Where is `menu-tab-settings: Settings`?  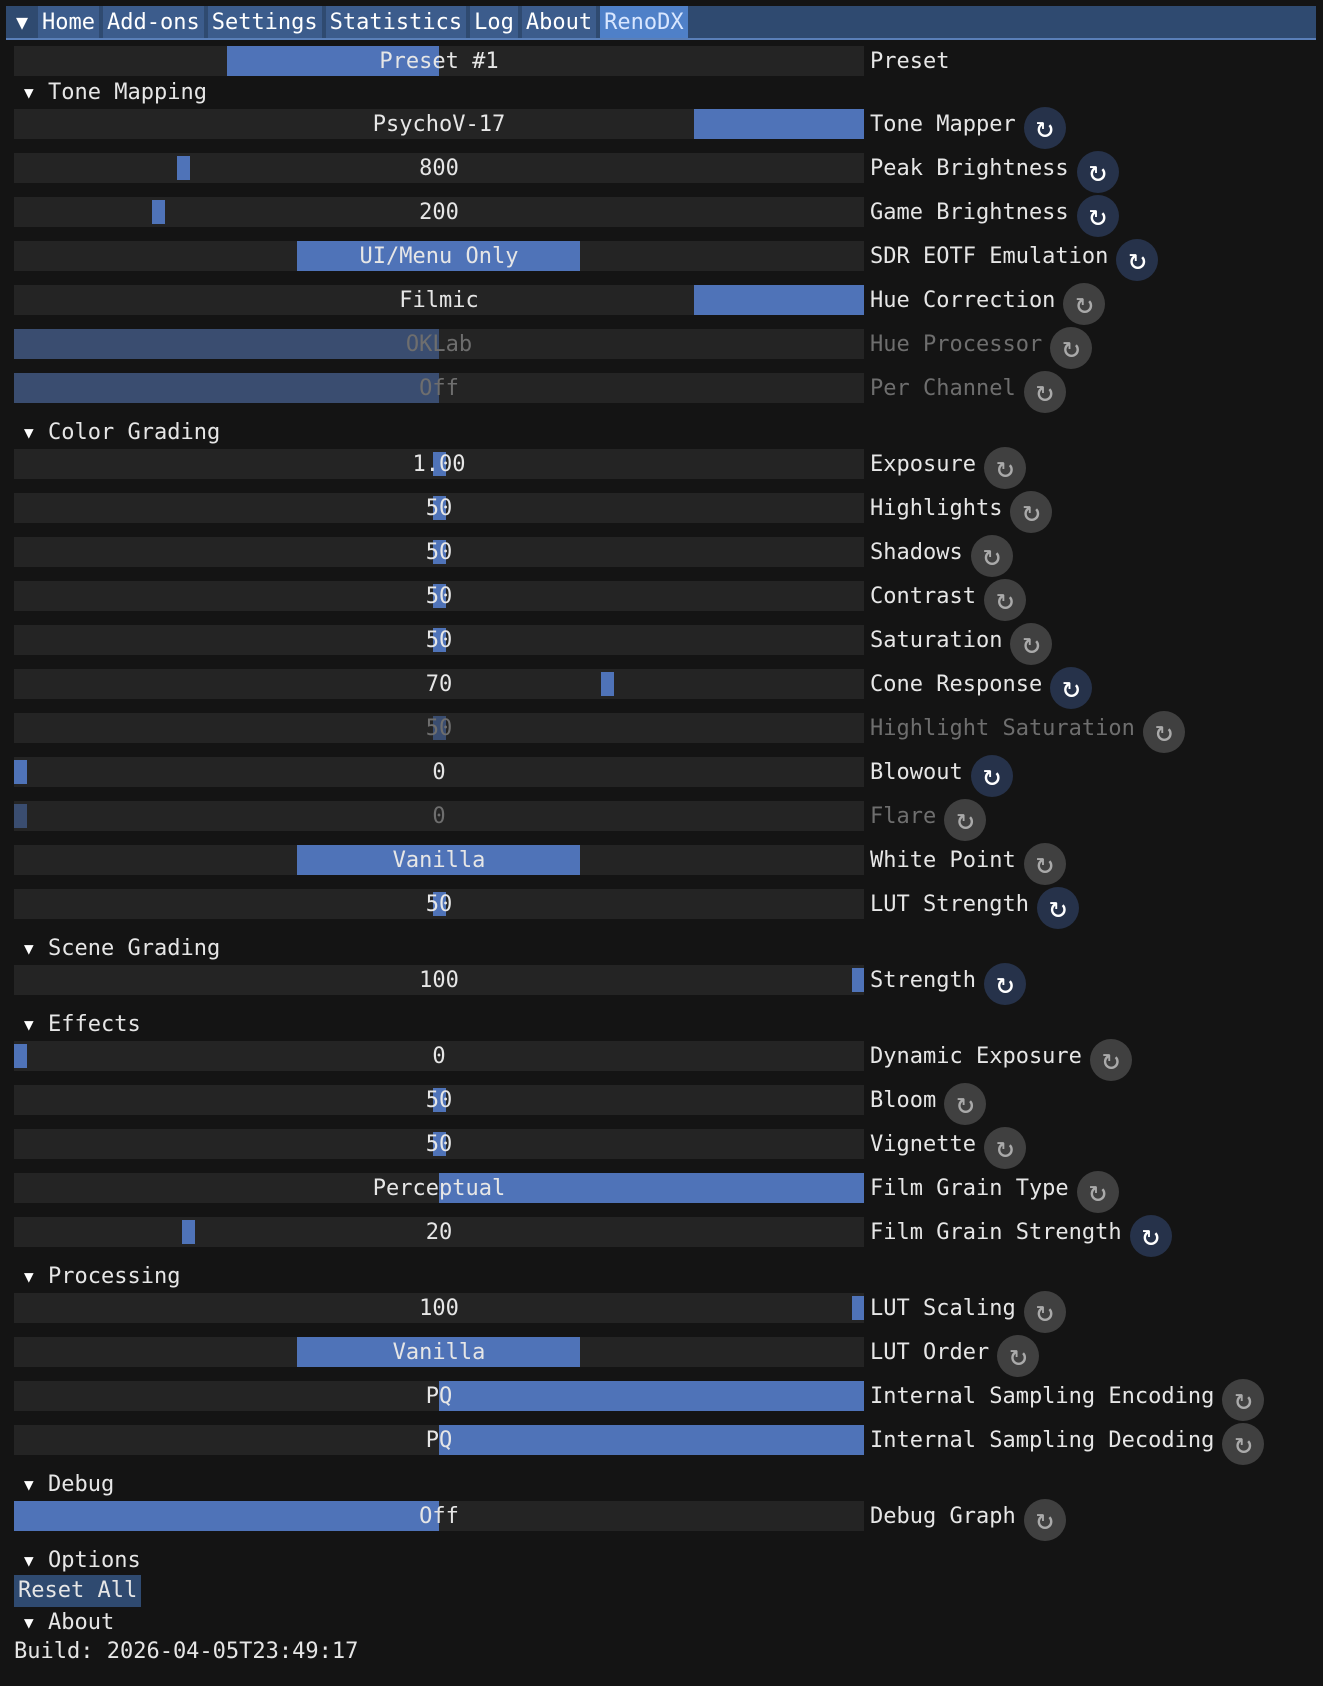 menu-tab-settings: Settings is located at coordinates (264, 22).